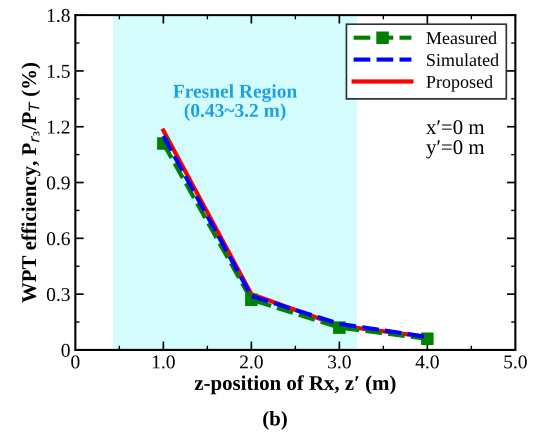 The image size is (550, 432). What do you see at coordinates (59, 127) in the screenshot?
I see `y-tick-label: 1.2` at bounding box center [59, 127].